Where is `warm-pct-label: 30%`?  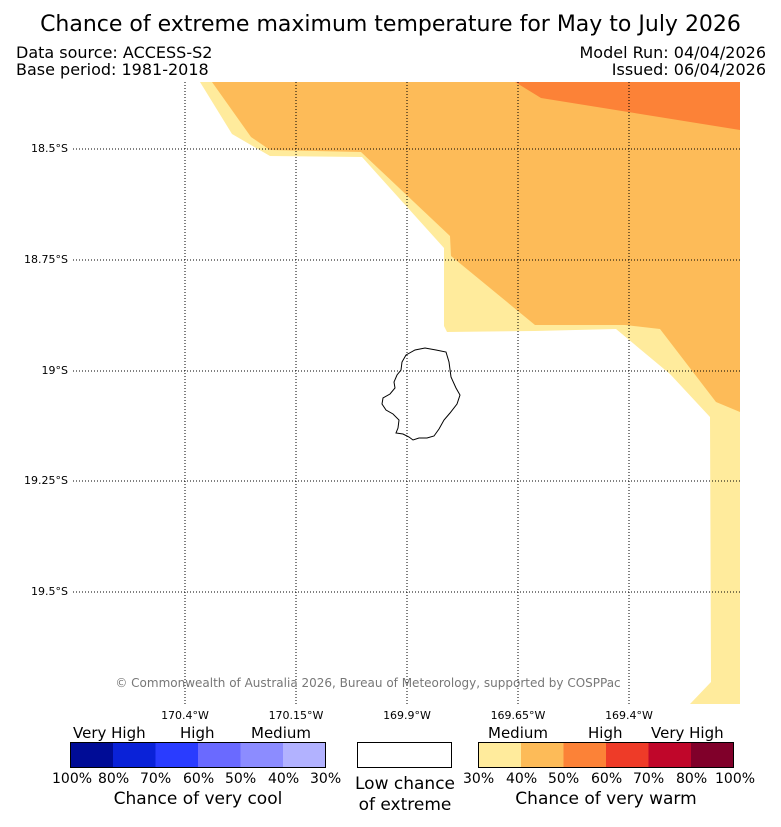 warm-pct-label: 30% is located at coordinates (479, 779).